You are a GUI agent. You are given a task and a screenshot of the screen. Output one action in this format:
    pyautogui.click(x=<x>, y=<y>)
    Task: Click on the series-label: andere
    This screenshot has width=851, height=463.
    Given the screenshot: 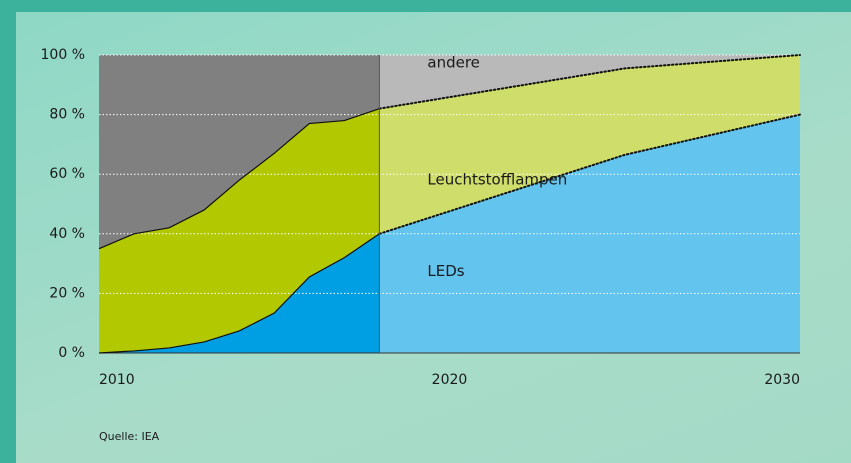 What is the action you would take?
    pyautogui.click(x=453, y=63)
    